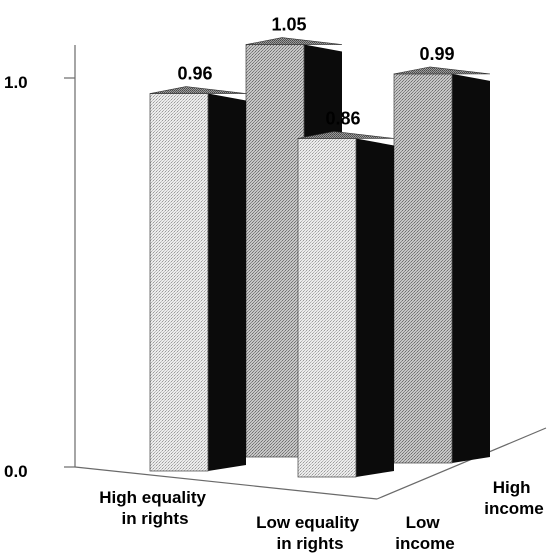 Image resolution: width=551 pixels, height=553 pixels. I want to click on depth-label-low-income: Low income, so click(425, 533).